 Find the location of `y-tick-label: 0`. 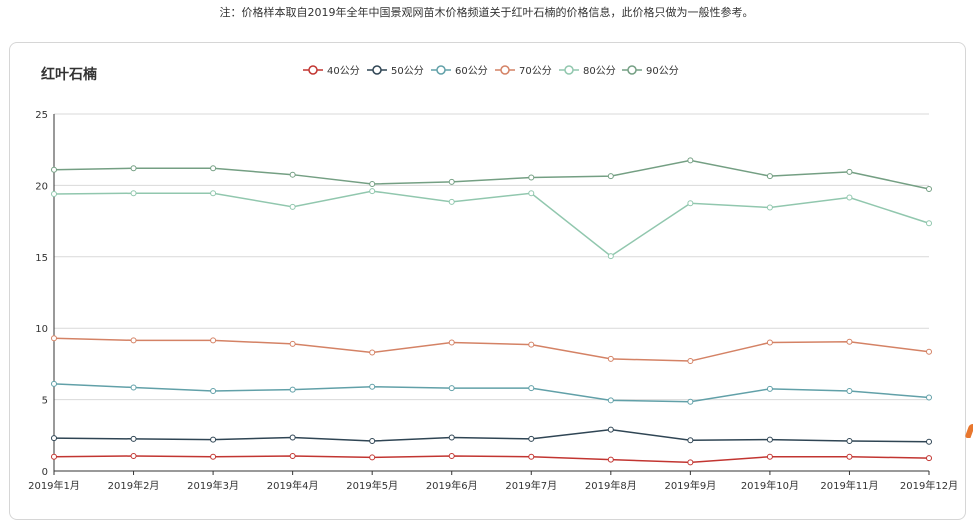

y-tick-label: 0 is located at coordinates (45, 472).